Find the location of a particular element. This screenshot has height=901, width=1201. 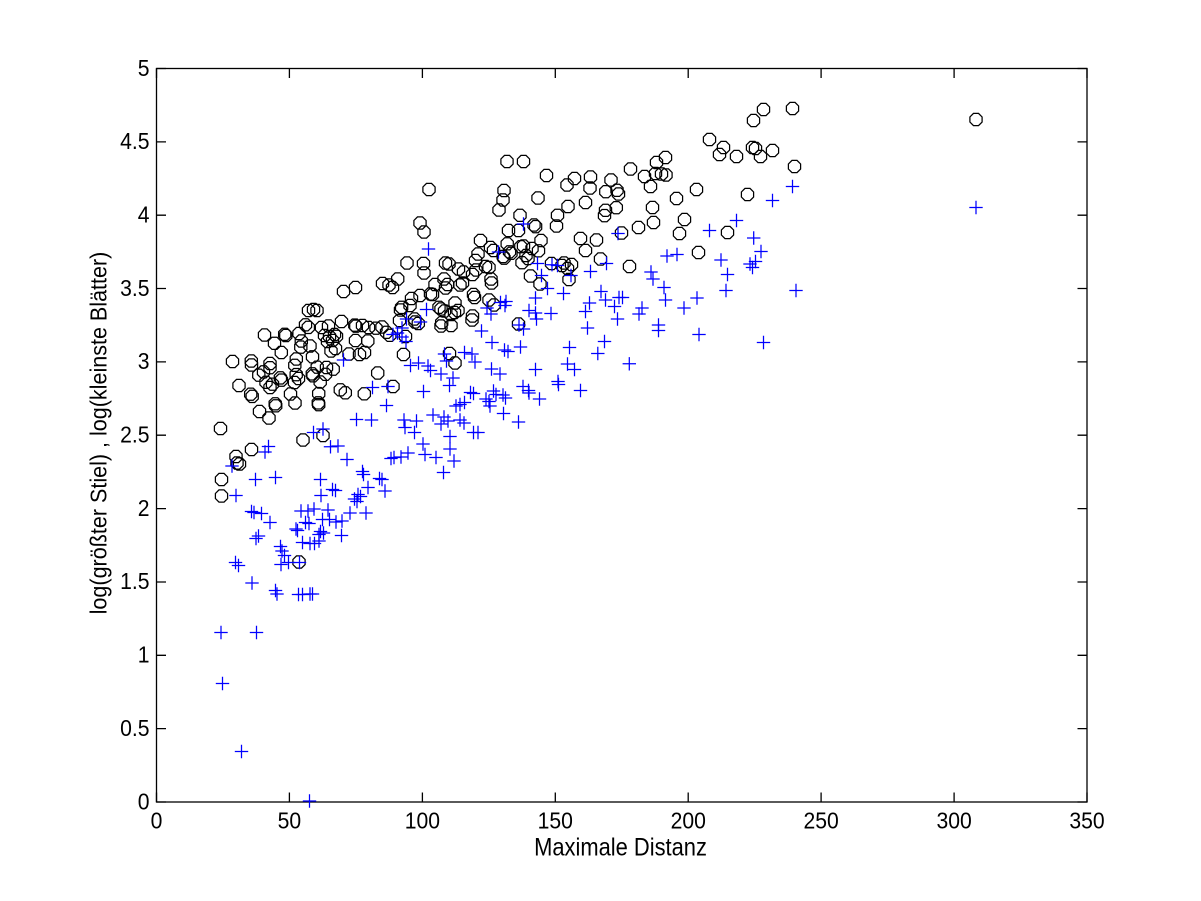

svg-text: 300 is located at coordinates (953, 820).